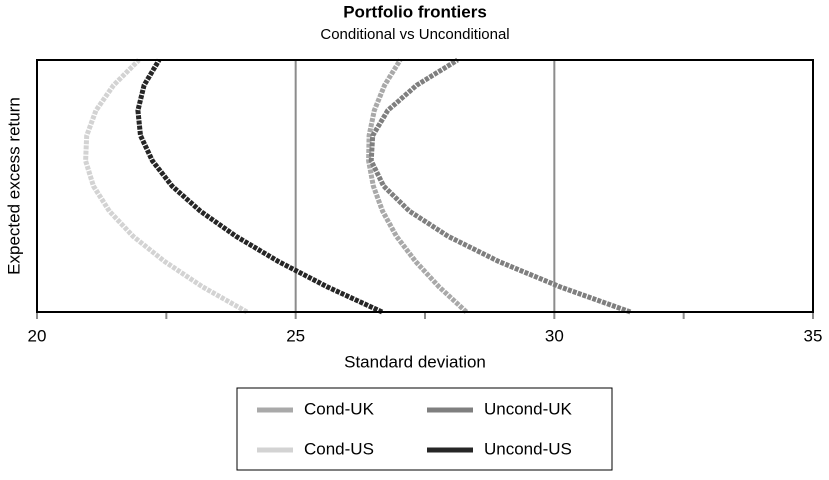  What do you see at coordinates (339, 408) in the screenshot?
I see `legend-label: Cond-UK` at bounding box center [339, 408].